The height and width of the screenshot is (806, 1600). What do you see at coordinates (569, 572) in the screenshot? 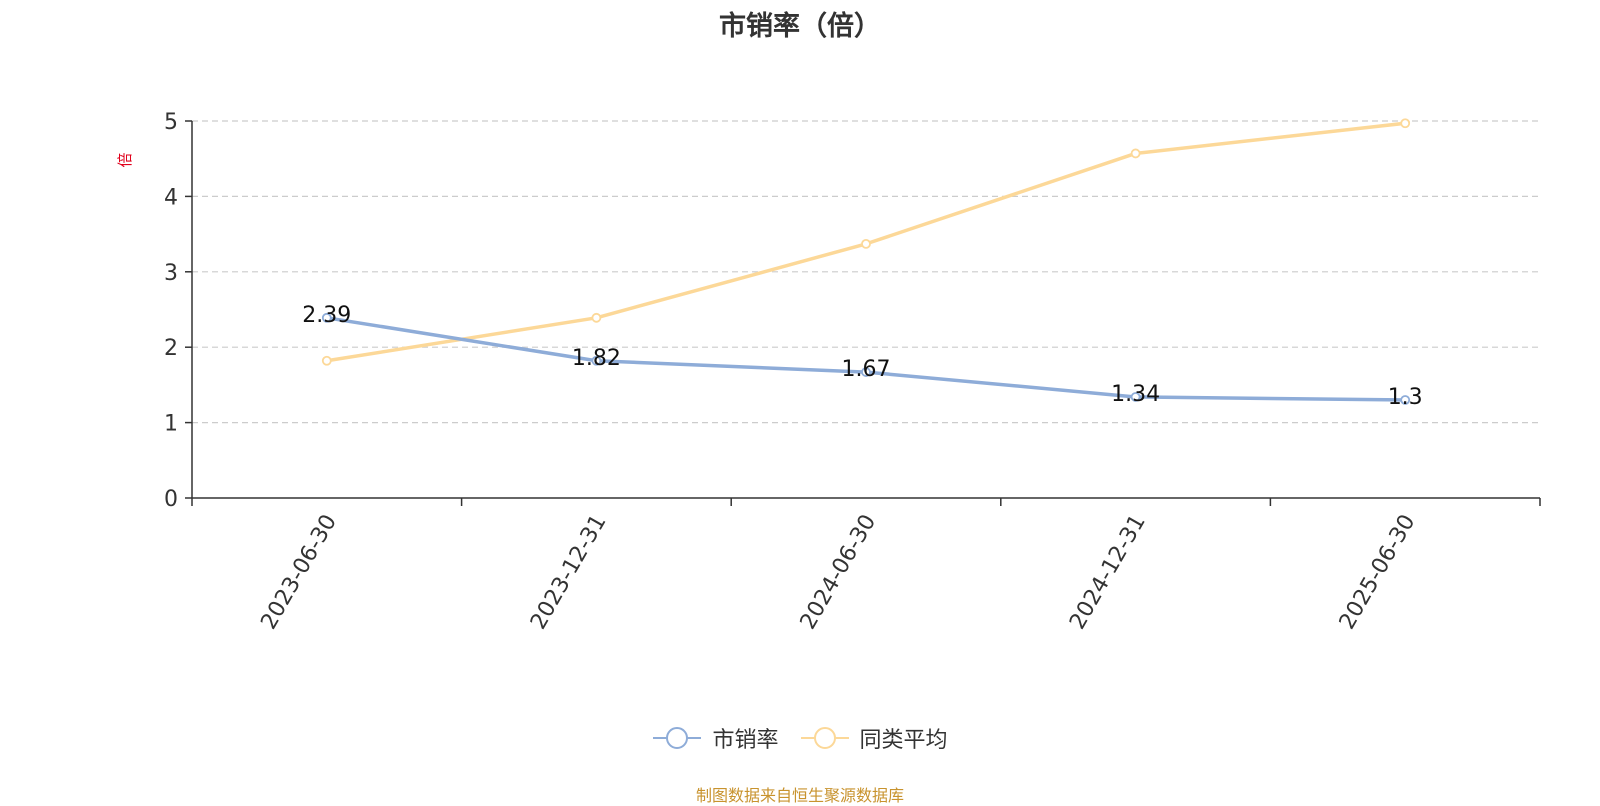
I see `x-tick-label-1: 2023-12-31` at bounding box center [569, 572].